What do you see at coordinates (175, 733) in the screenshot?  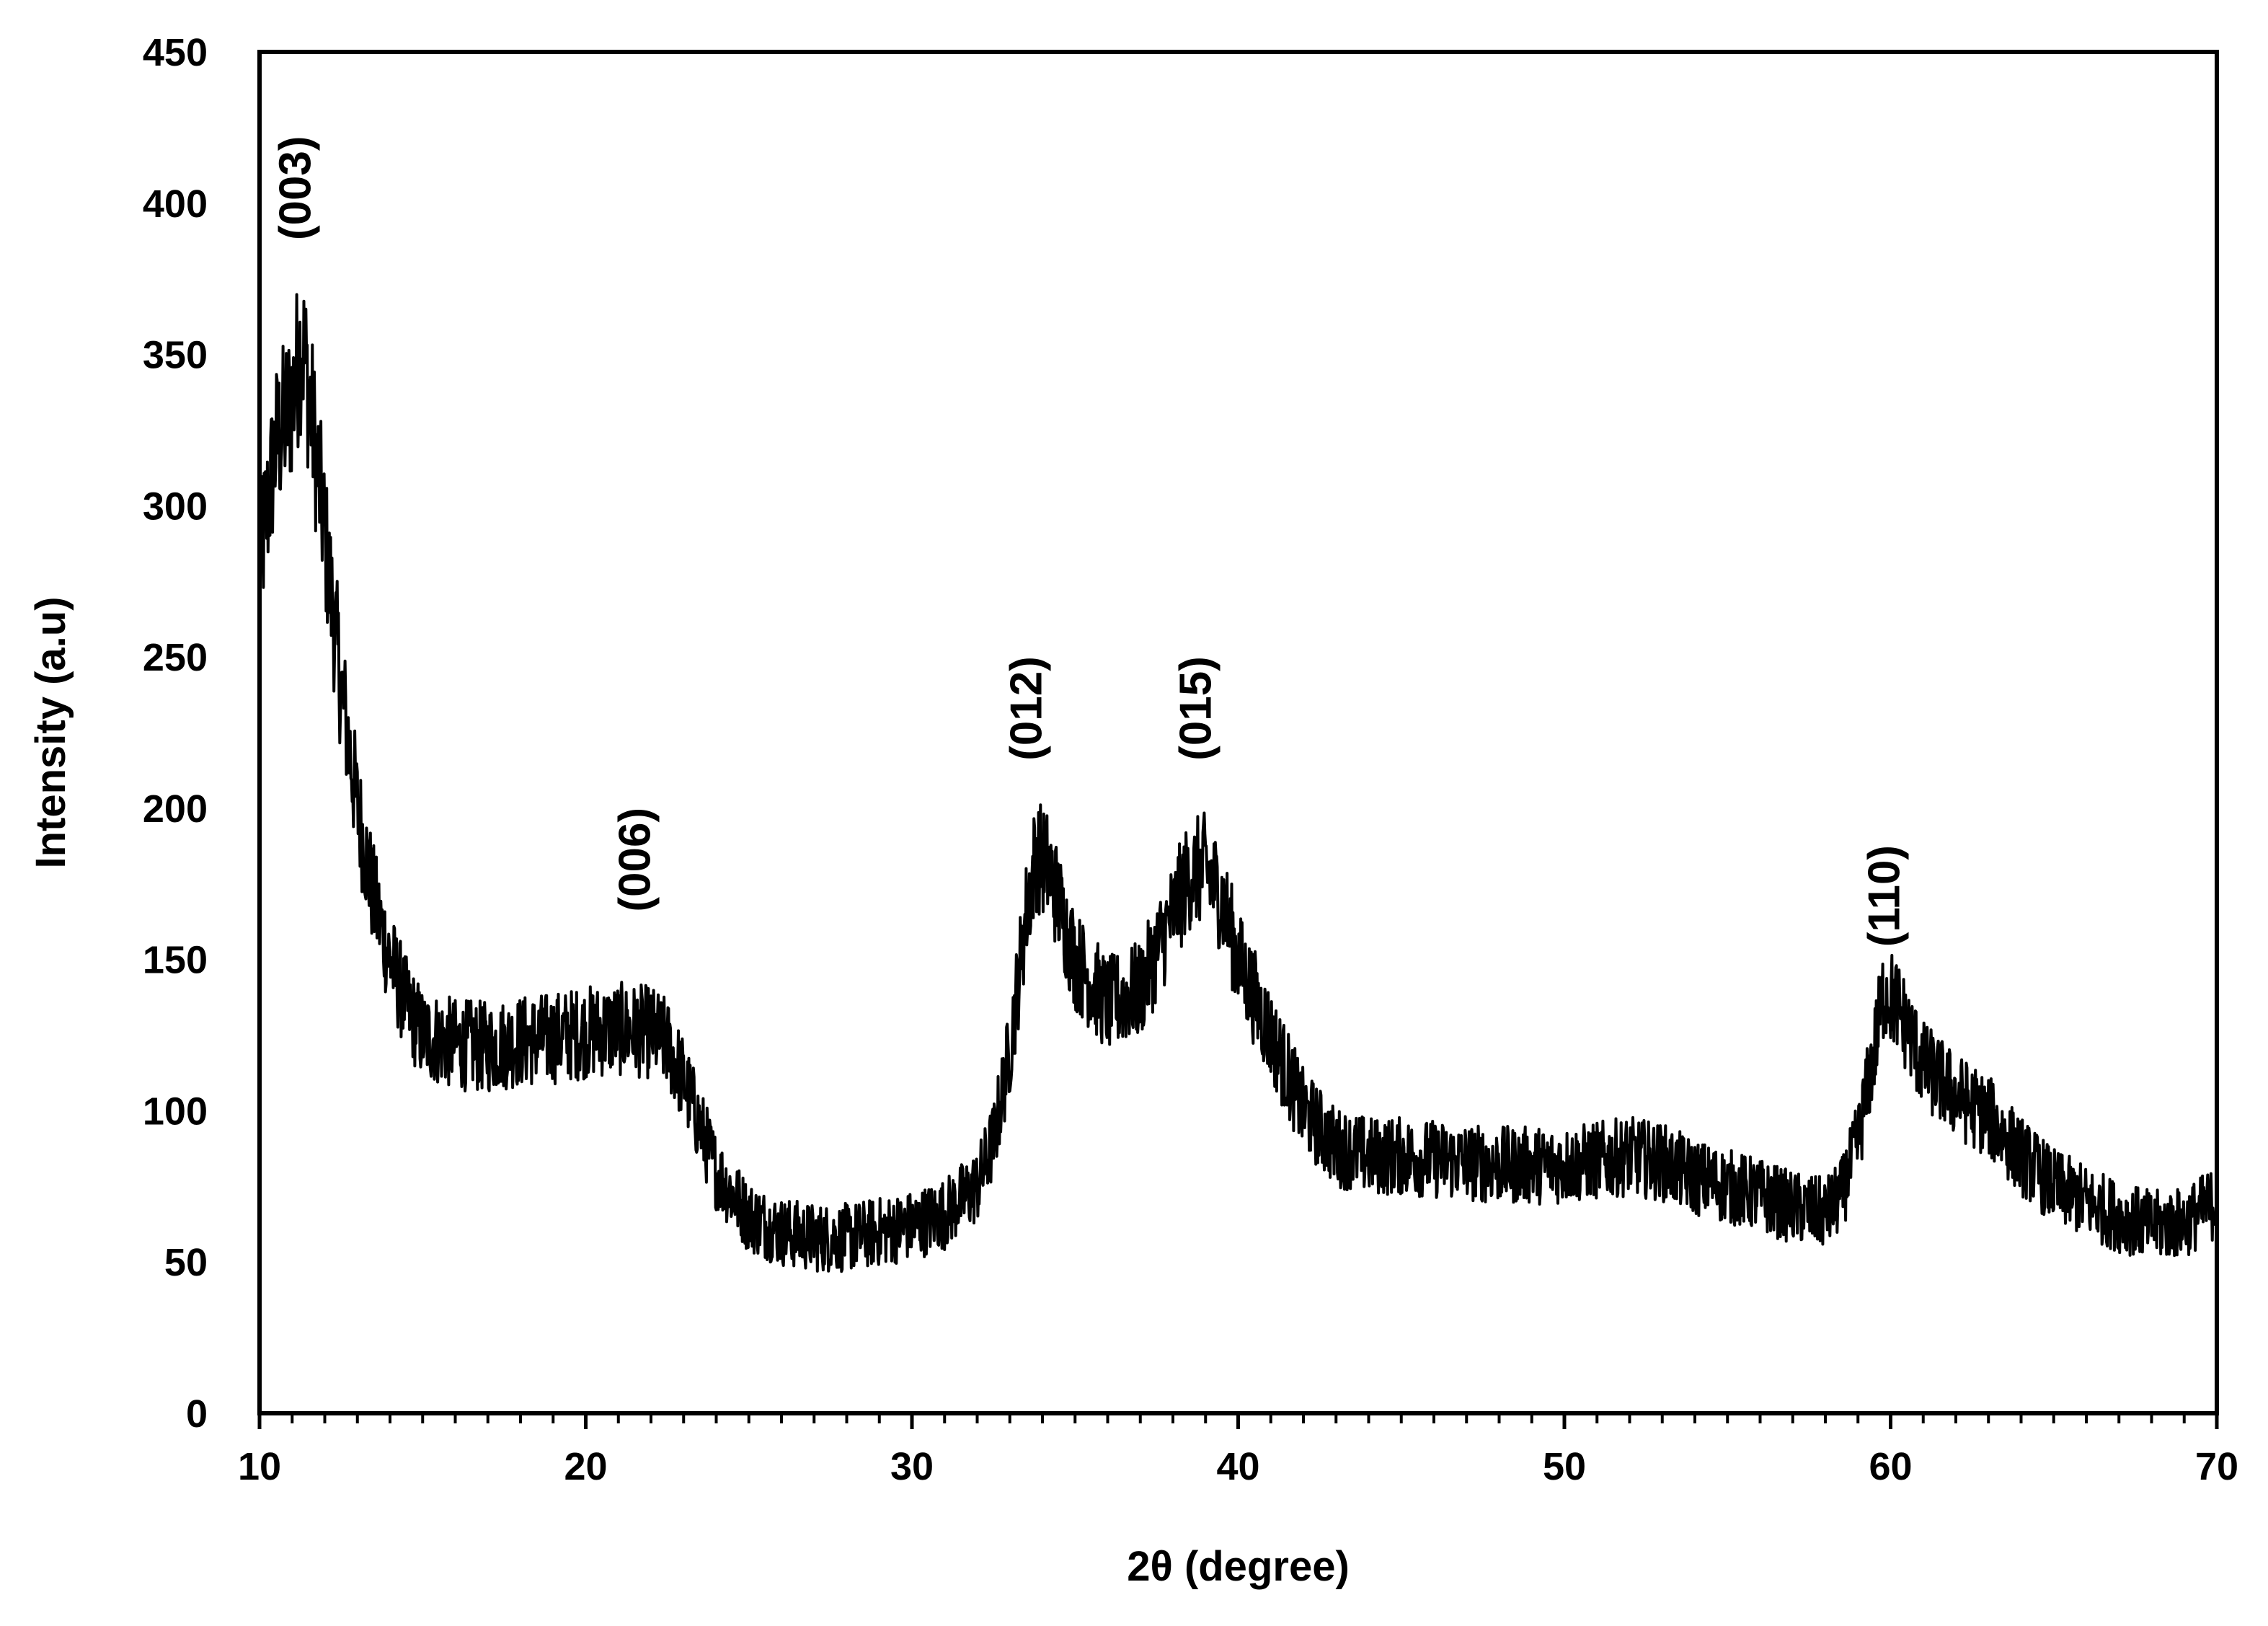 I see `y-axis: 0 50 100 150 200 250 300 350 400 450` at bounding box center [175, 733].